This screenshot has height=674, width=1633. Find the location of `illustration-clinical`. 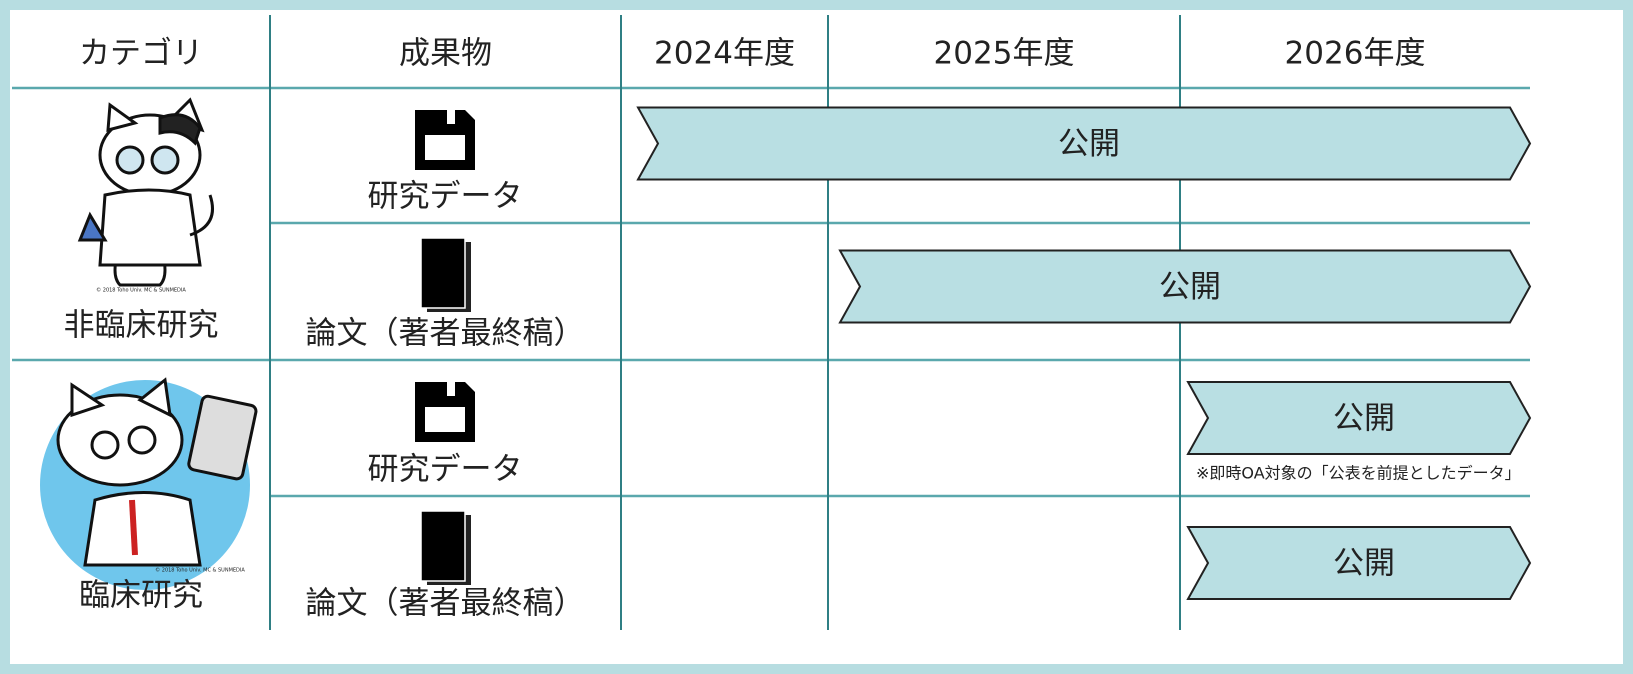

illustration-clinical is located at coordinates (149, 483).